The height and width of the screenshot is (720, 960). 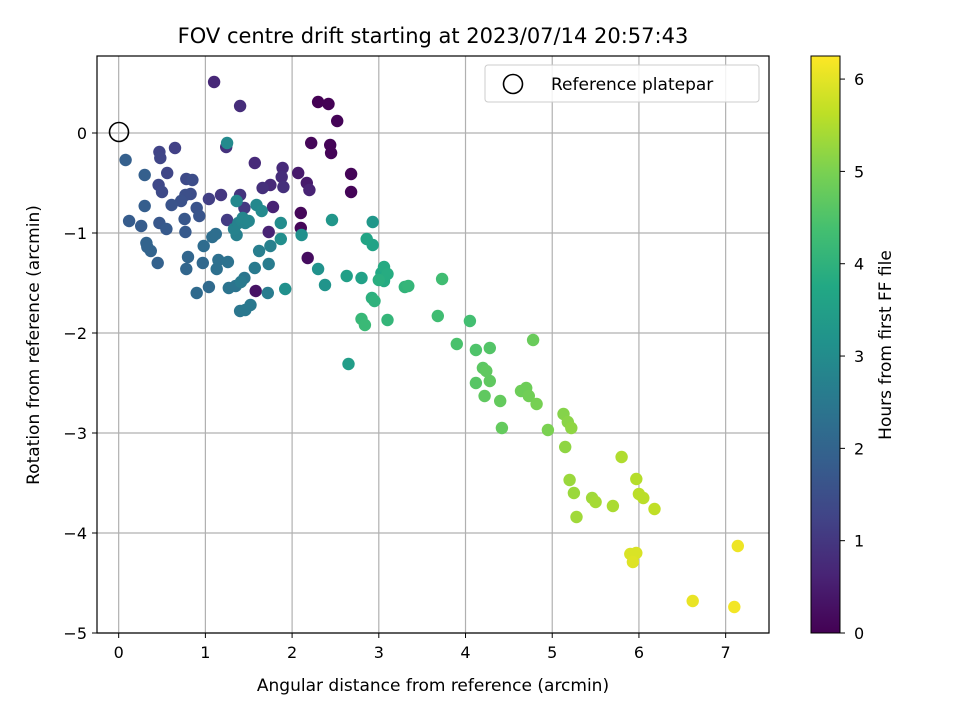 What do you see at coordinates (422, 647) in the screenshot?
I see `x-axis-ticks: 0 1 2 3 4 5 6 7` at bounding box center [422, 647].